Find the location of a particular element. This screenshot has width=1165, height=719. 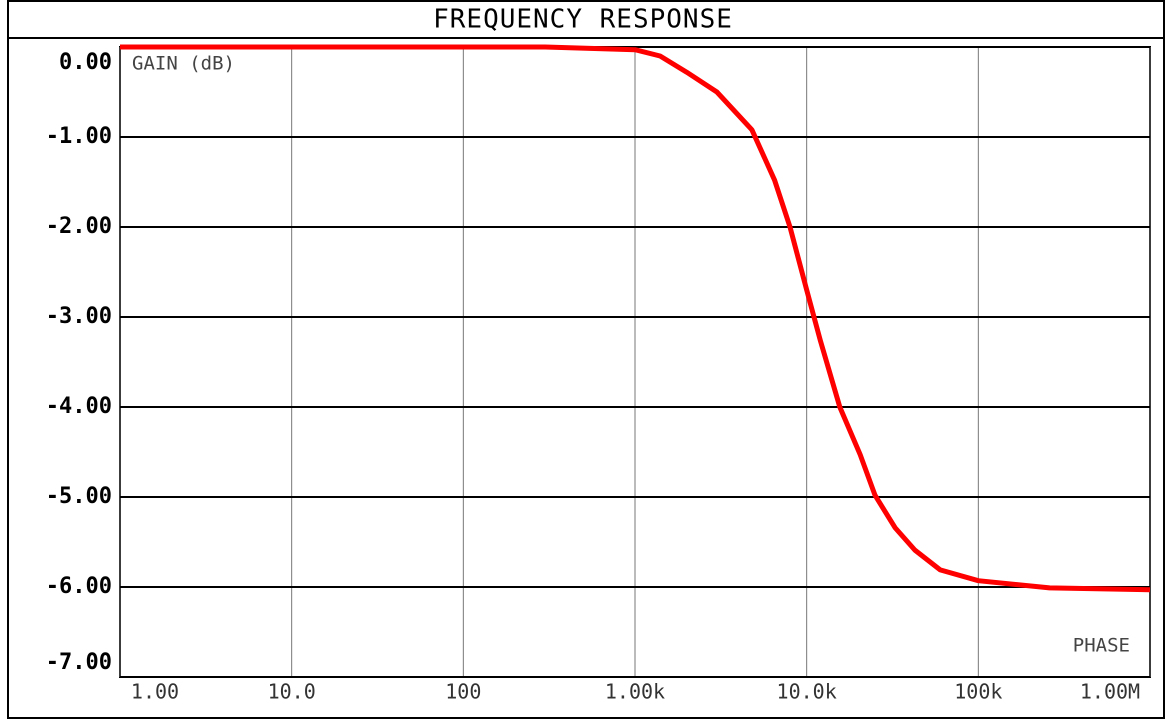

annotation: PHASE is located at coordinates (1101, 646).